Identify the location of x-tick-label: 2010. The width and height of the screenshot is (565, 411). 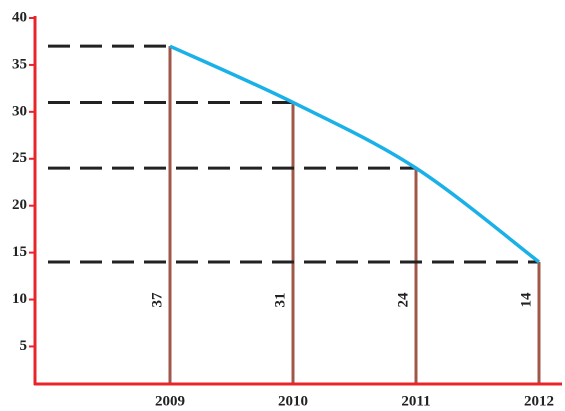
(293, 401).